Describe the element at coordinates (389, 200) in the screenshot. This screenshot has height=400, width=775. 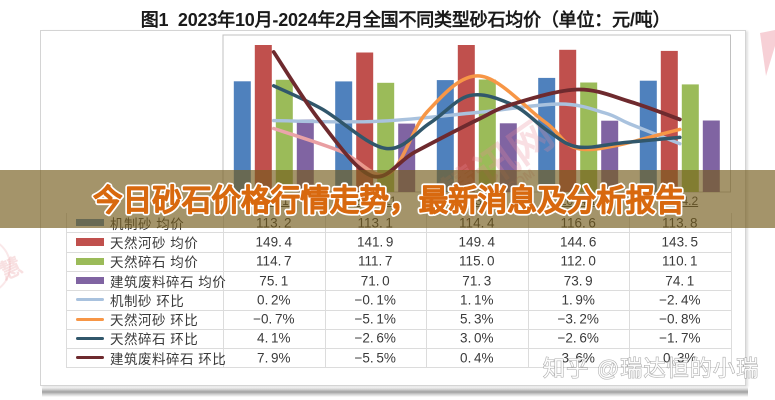
I see `svg-text: 今日砂石价格行情走势，最新消息及分析报告` at that location.